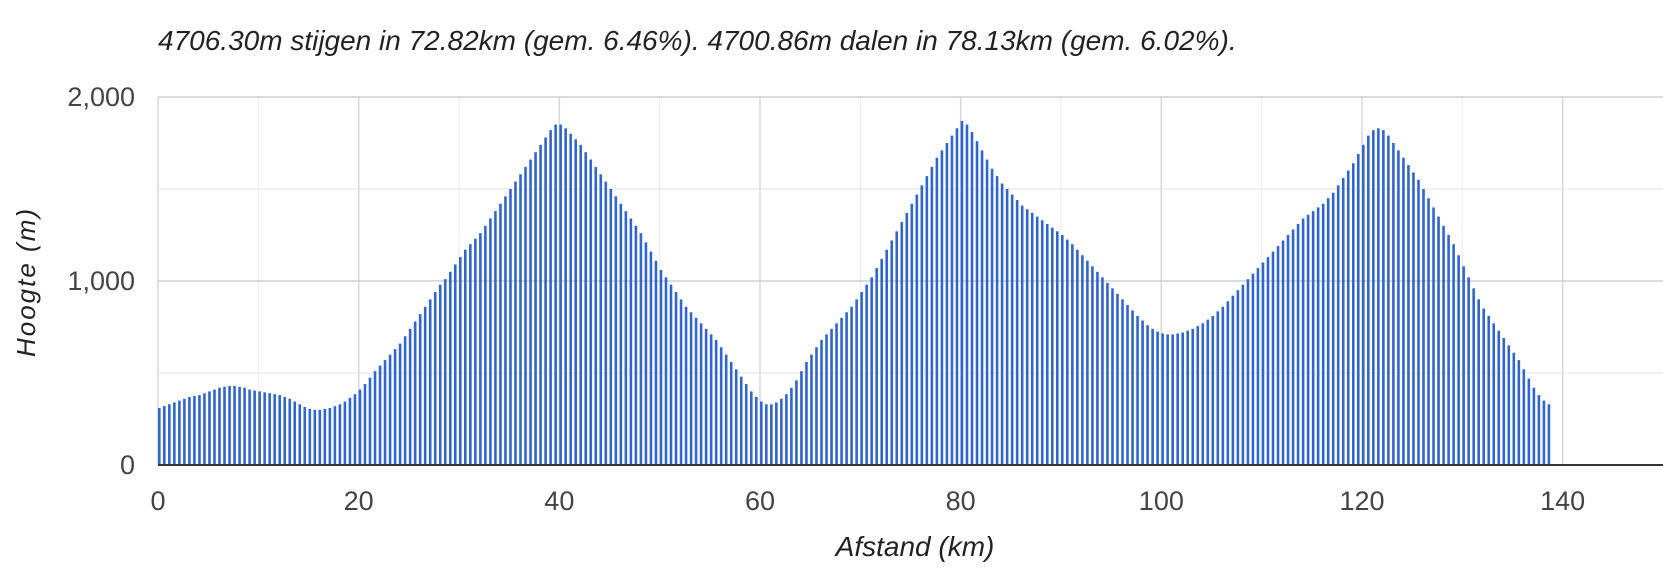 This screenshot has height=571, width=1663. I want to click on x-tick-label: 40, so click(559, 501).